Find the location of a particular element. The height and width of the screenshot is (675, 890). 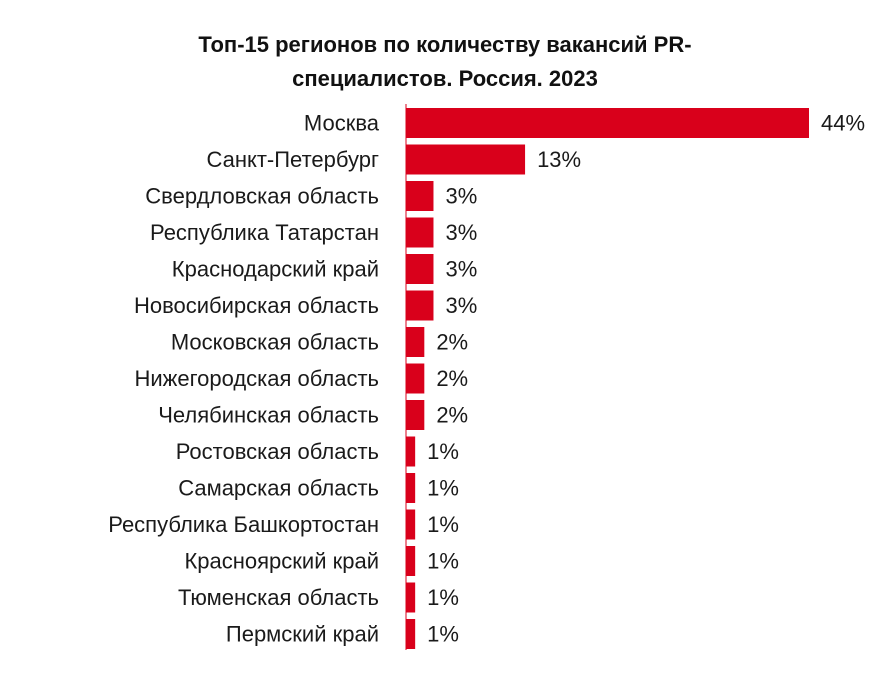

chart-title-line-2: специалистов. Россия. 2023 is located at coordinates (445, 78).